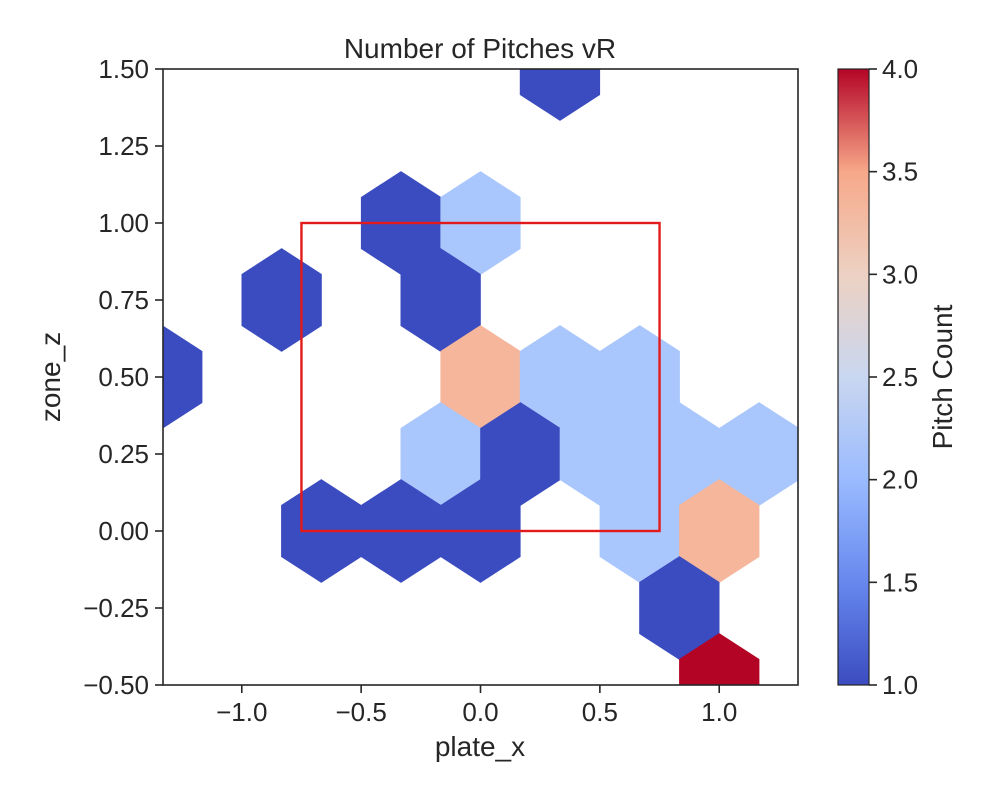 The width and height of the screenshot is (1000, 800). Describe the element at coordinates (900, 377) in the screenshot. I see `colorbar-tick-label: 2.5` at that location.